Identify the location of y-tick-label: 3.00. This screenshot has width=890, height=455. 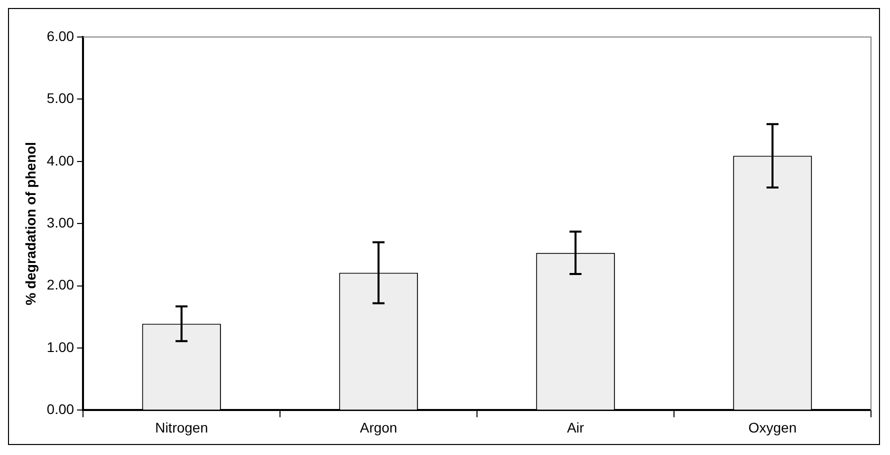
(60, 222).